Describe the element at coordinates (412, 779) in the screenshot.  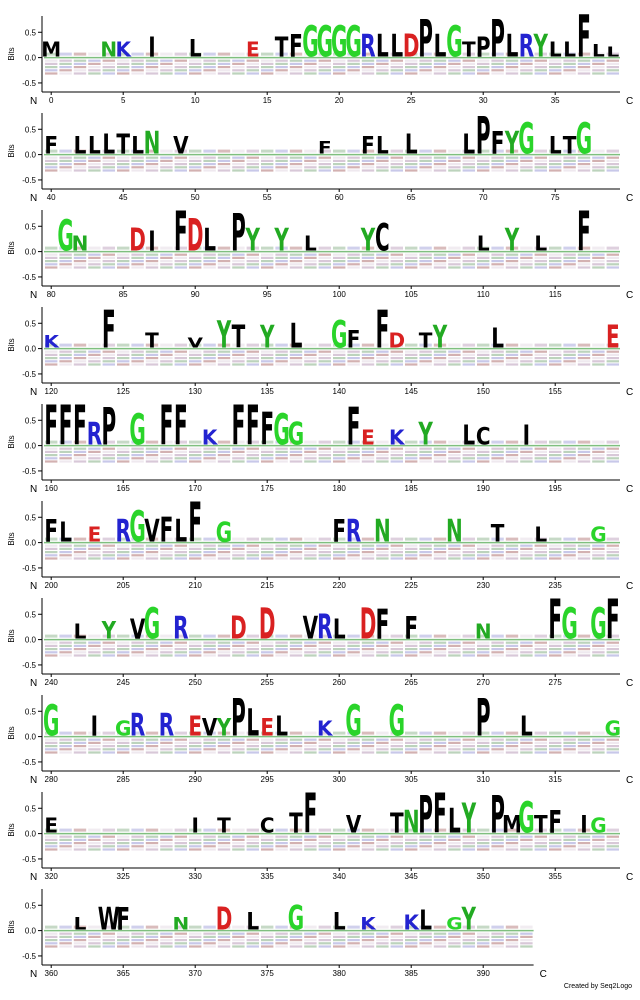
I see `x-tick-label: 305` at that location.